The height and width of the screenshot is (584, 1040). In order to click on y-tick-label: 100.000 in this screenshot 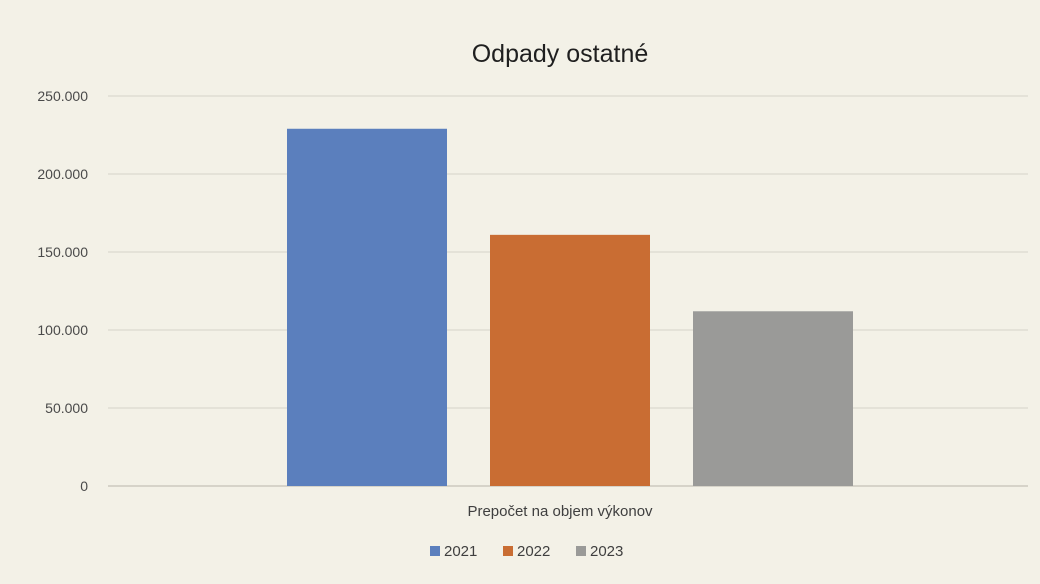, I will do `click(62, 330)`.